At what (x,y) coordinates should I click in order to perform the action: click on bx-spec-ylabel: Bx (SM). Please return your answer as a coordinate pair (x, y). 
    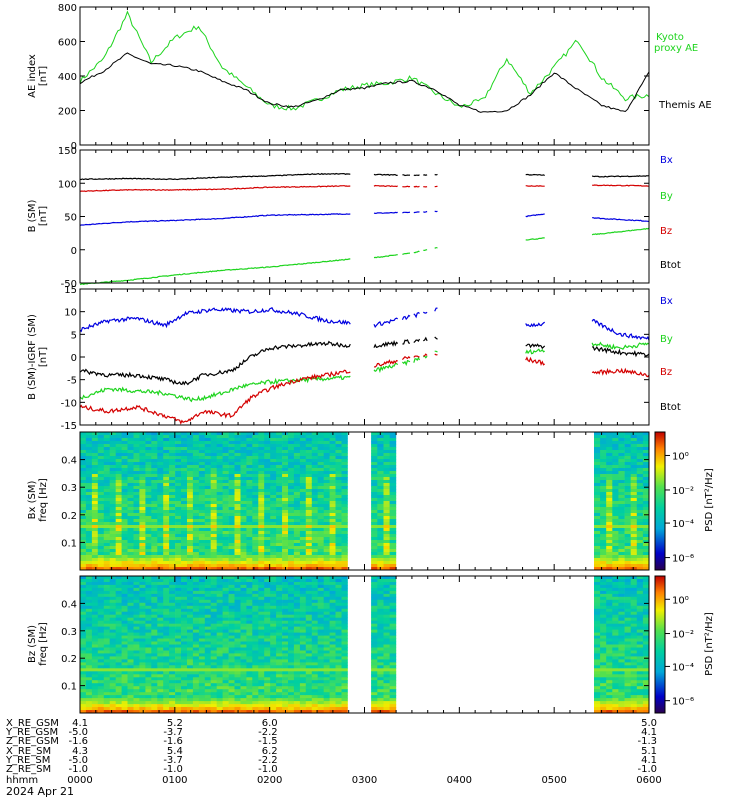
    Looking at the image, I should click on (32, 500).